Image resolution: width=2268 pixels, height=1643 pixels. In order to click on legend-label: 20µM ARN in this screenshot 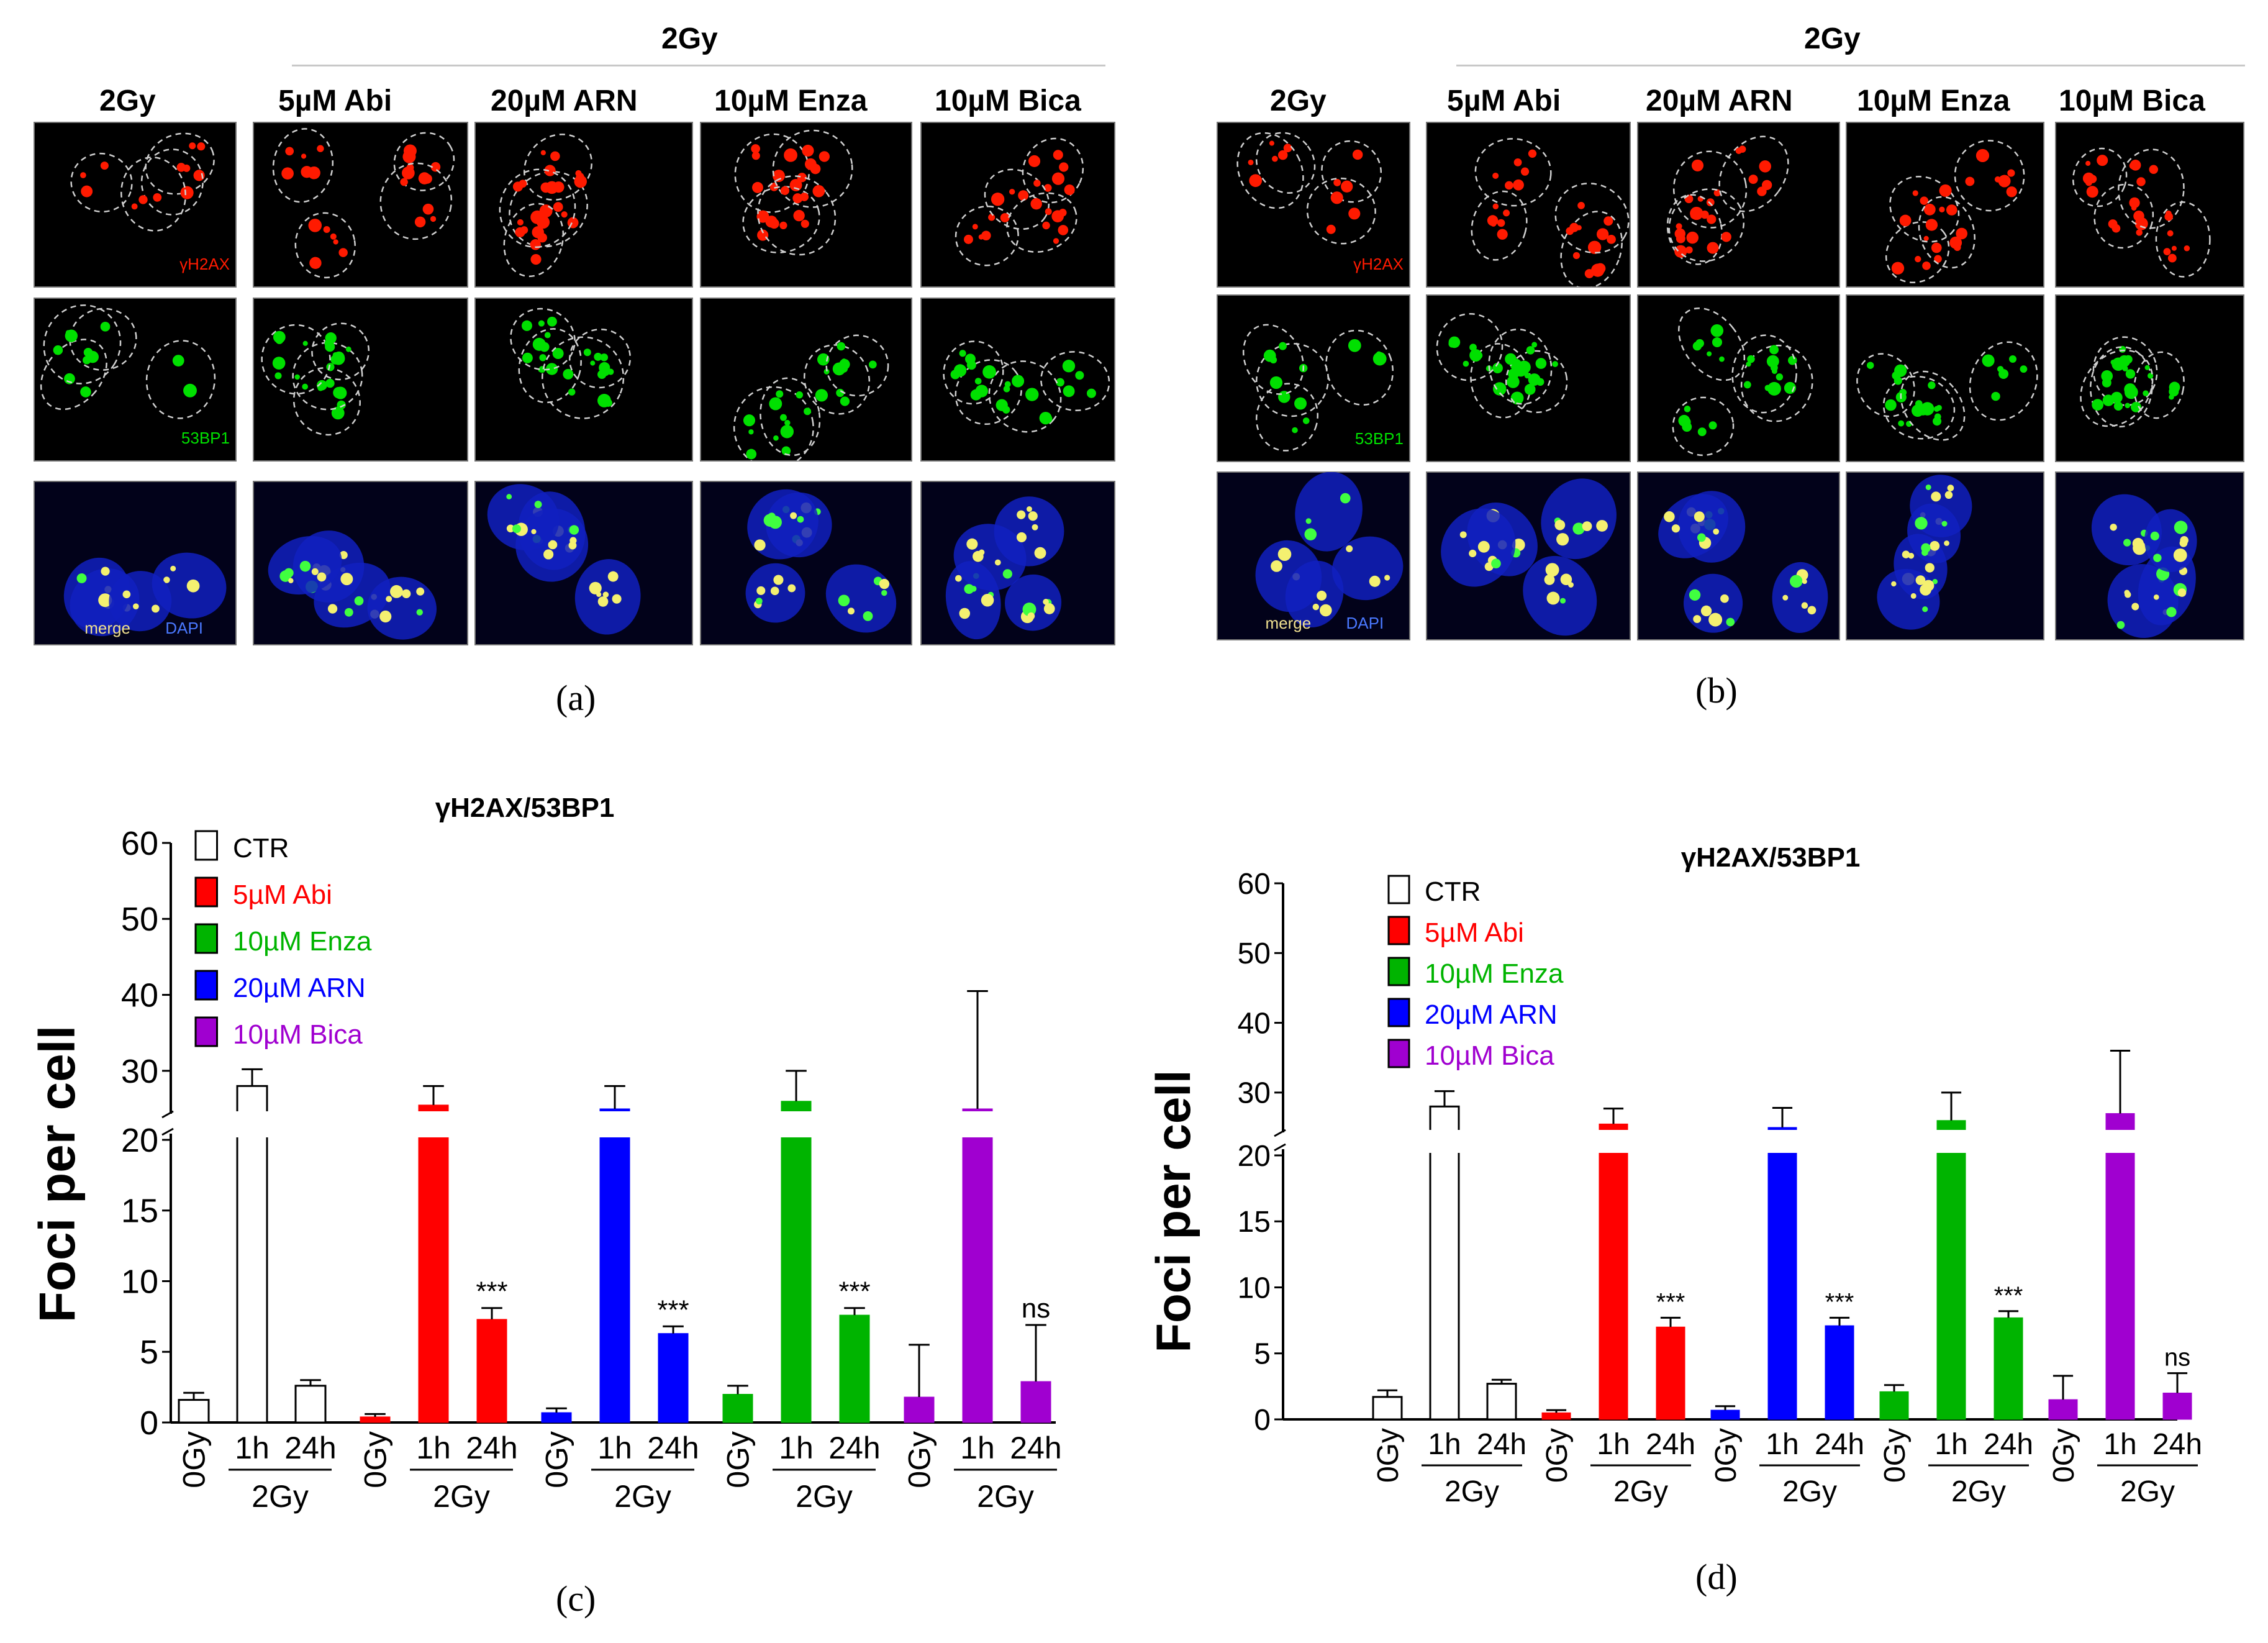, I will do `click(299, 988)`.